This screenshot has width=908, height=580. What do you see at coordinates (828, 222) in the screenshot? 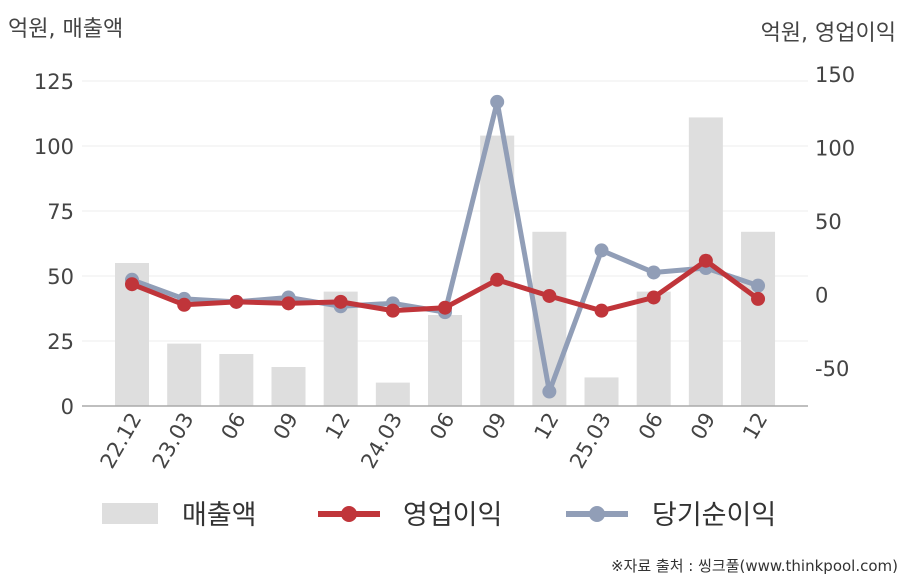
I see `right-tick-label: 50` at bounding box center [828, 222].